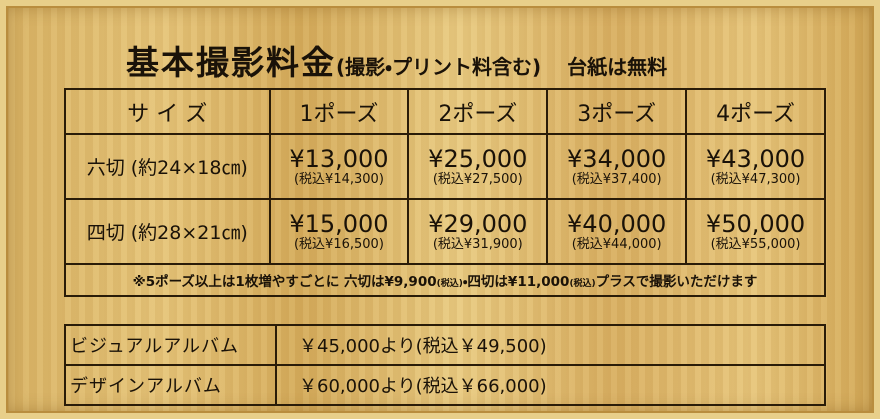 The height and width of the screenshot is (419, 880). Describe the element at coordinates (478, 223) in the screenshot. I see `price: ¥29,000` at that location.